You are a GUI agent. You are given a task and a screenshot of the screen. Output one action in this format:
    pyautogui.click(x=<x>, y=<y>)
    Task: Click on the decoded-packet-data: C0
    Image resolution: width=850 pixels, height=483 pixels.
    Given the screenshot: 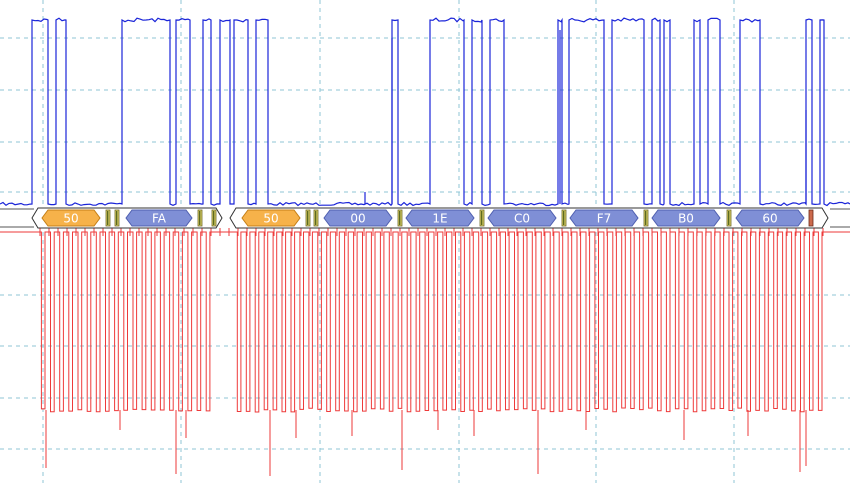 What is the action you would take?
    pyautogui.click(x=522, y=218)
    